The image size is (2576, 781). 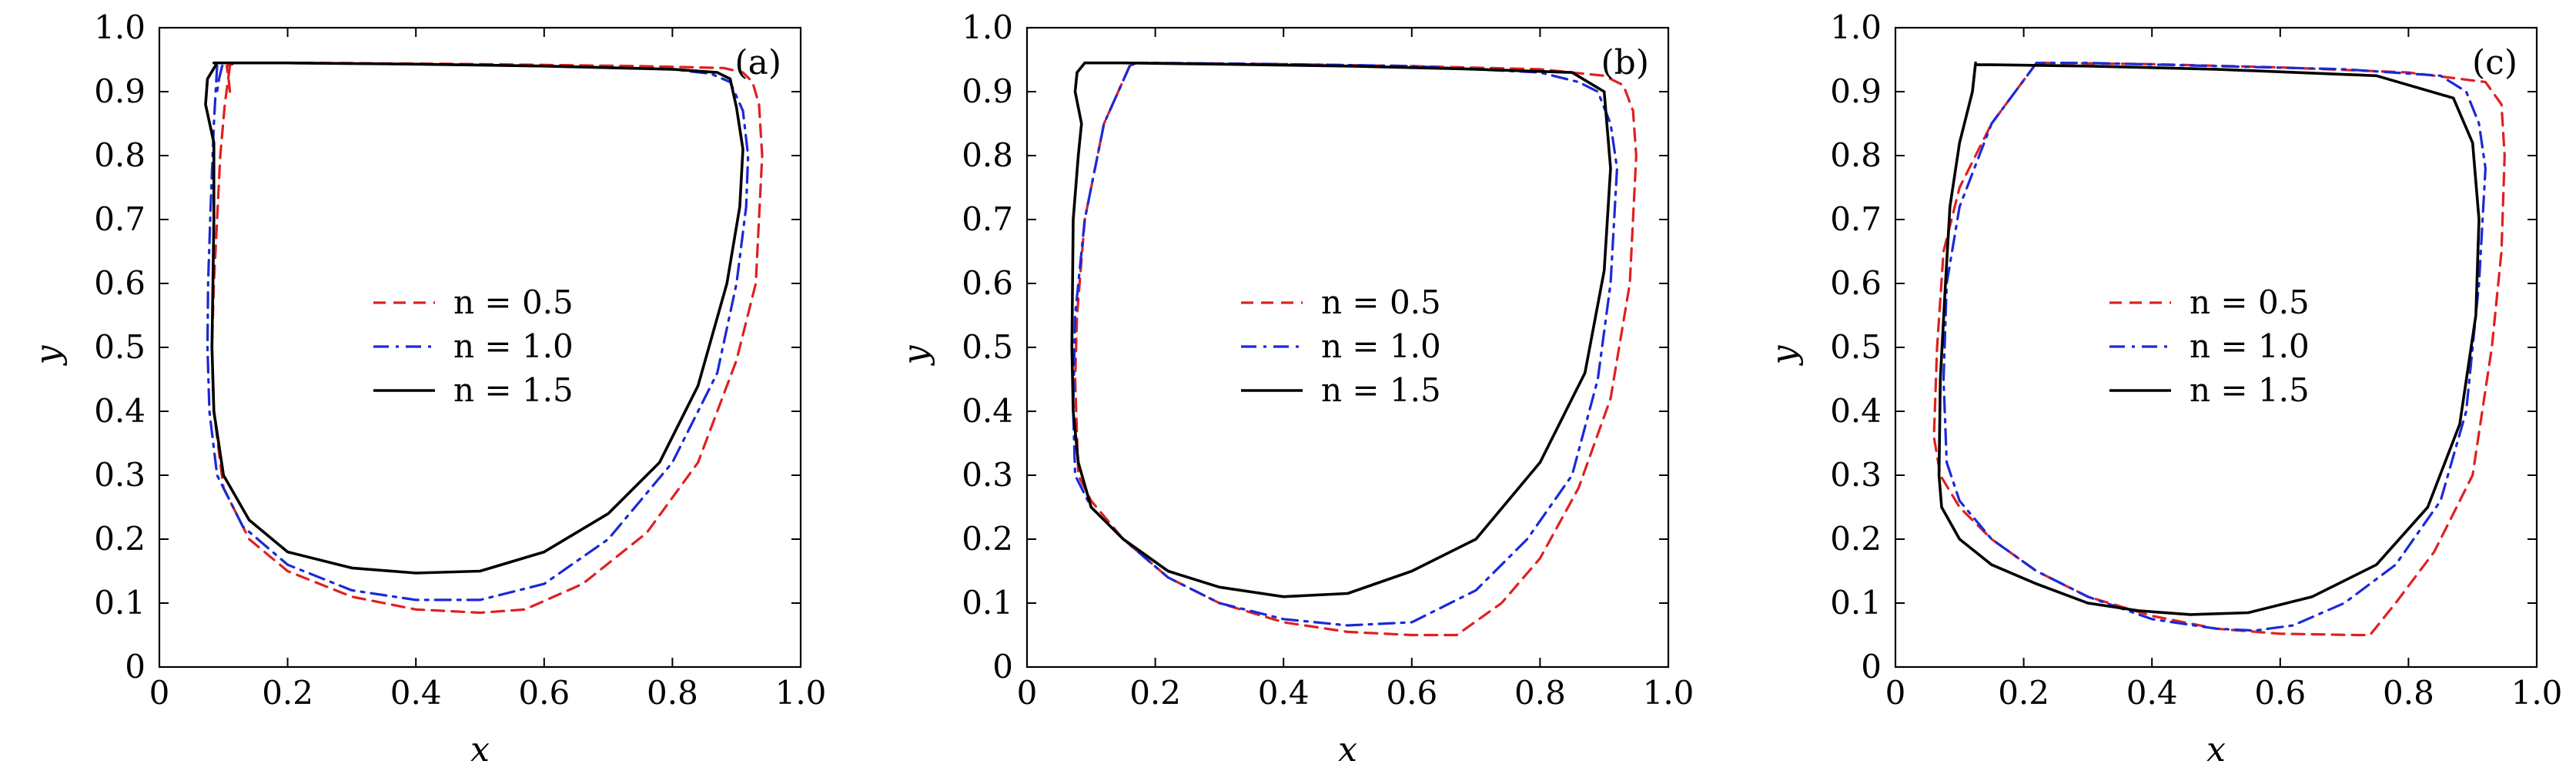 I want to click on panel-label: (b), so click(x=1625, y=63).